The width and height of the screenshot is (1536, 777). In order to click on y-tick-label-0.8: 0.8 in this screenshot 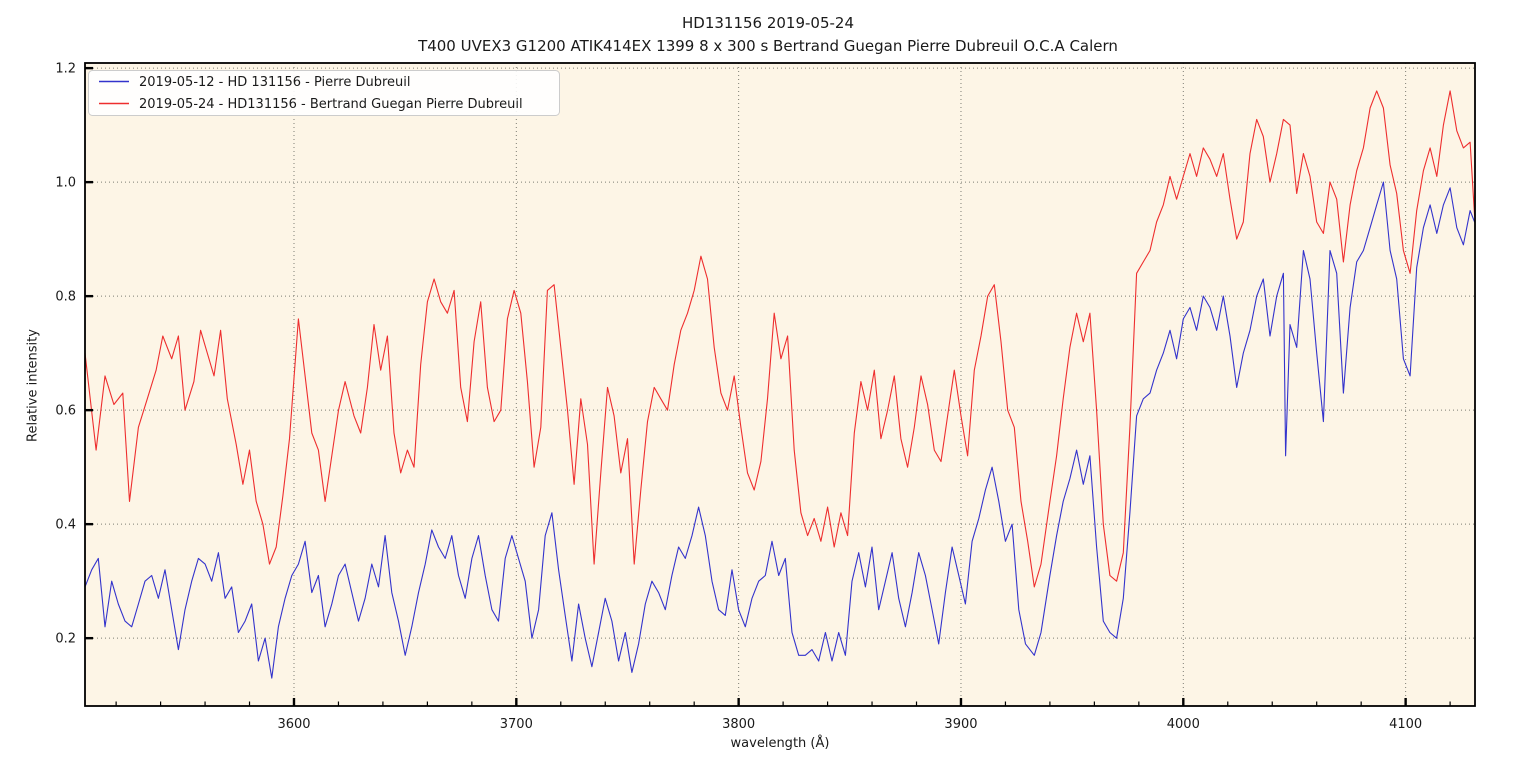, I will do `click(65, 297)`.